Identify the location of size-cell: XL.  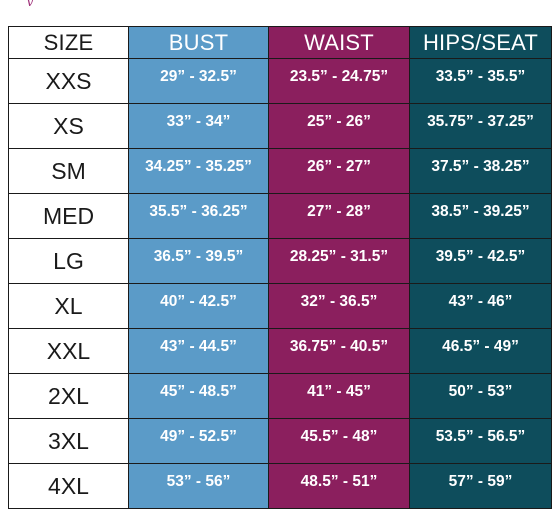
(68, 306).